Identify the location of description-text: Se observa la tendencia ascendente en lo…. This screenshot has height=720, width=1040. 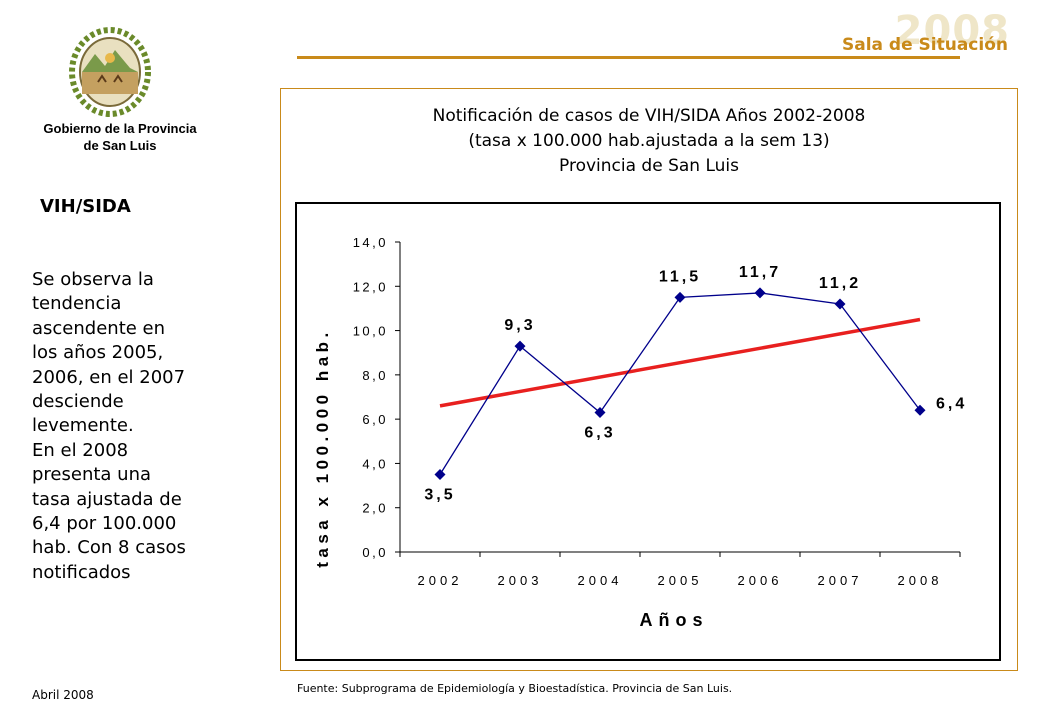
(132, 426).